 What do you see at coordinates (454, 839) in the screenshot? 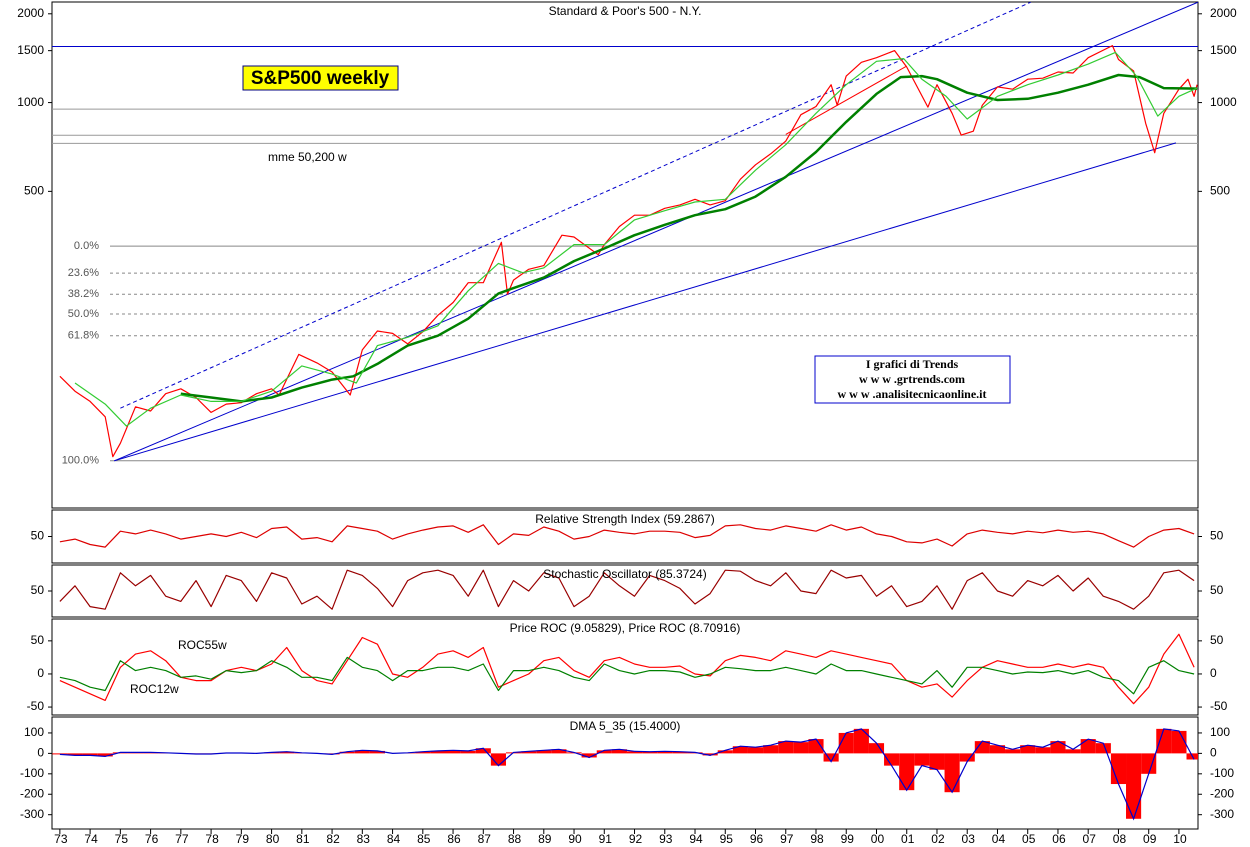
I see `x-tick-label: 86` at bounding box center [454, 839].